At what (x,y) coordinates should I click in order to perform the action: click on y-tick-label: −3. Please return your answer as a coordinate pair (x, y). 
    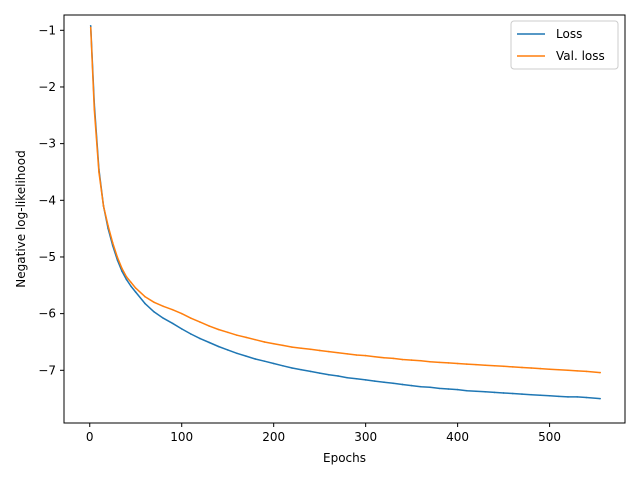
    Looking at the image, I should click on (47, 144).